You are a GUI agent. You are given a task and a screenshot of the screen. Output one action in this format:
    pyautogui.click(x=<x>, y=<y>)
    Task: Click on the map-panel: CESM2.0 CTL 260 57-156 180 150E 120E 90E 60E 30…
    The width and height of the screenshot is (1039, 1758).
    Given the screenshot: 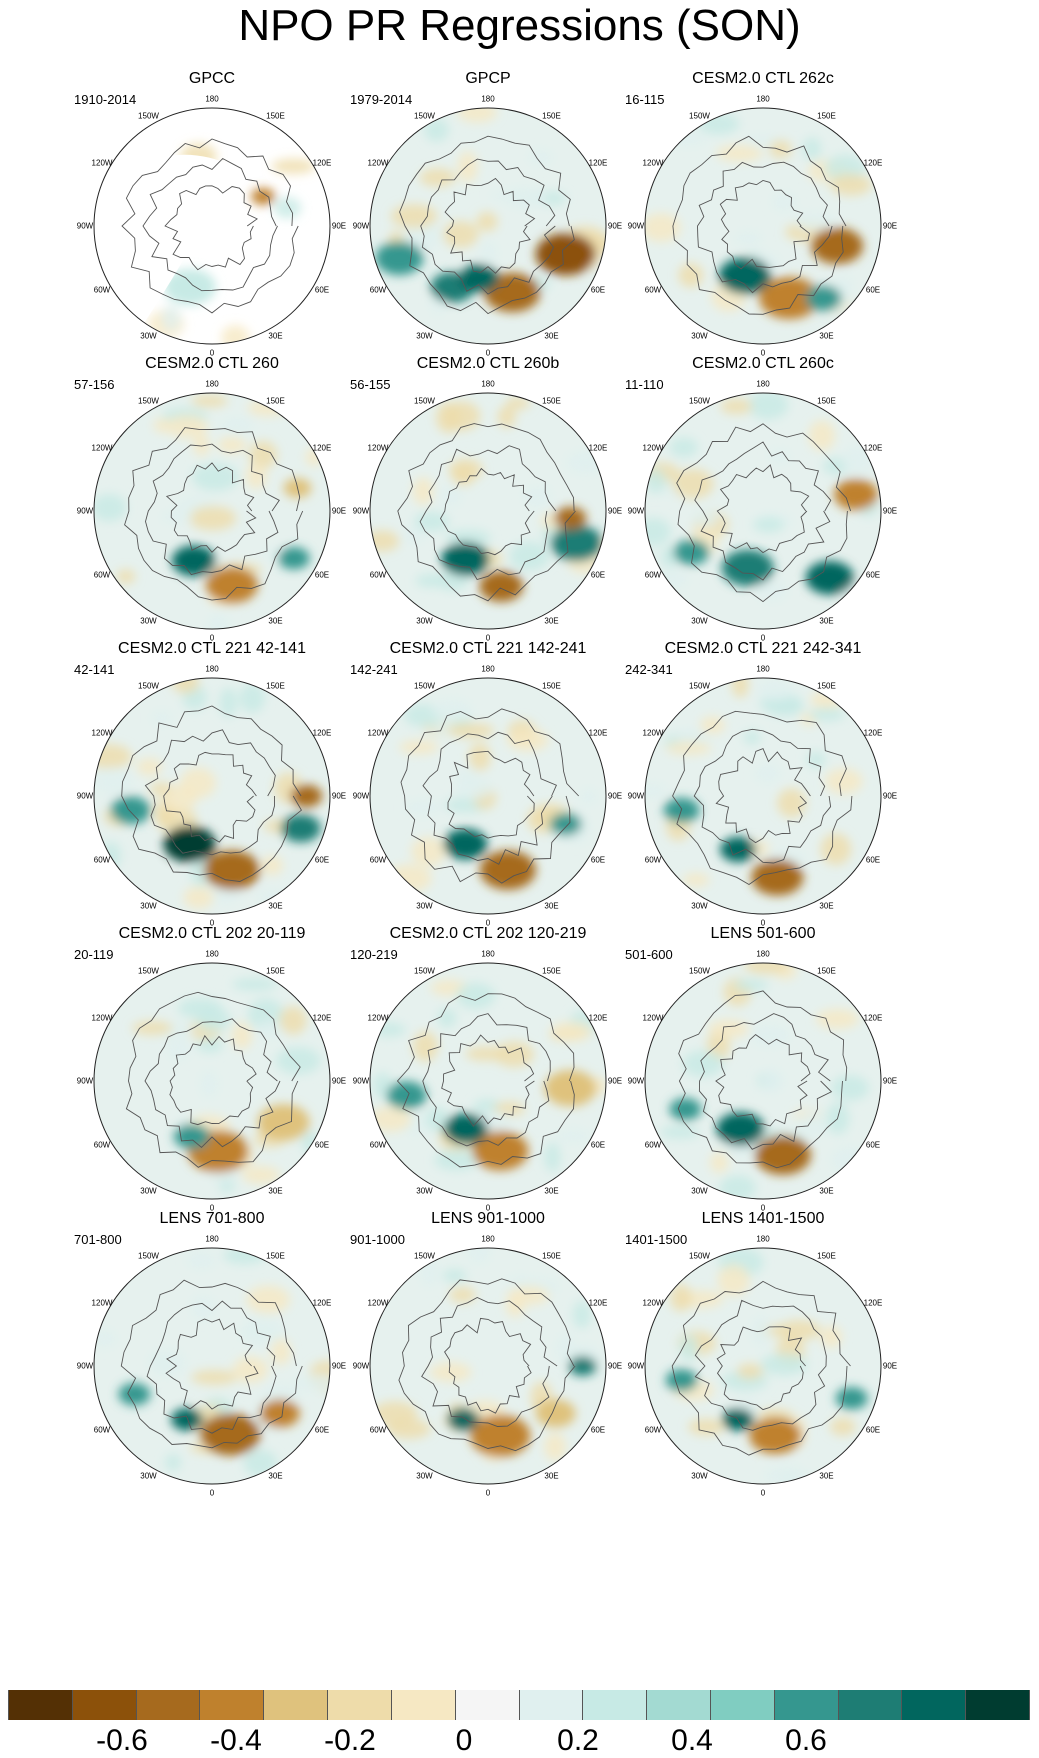 What is the action you would take?
    pyautogui.click(x=212, y=505)
    